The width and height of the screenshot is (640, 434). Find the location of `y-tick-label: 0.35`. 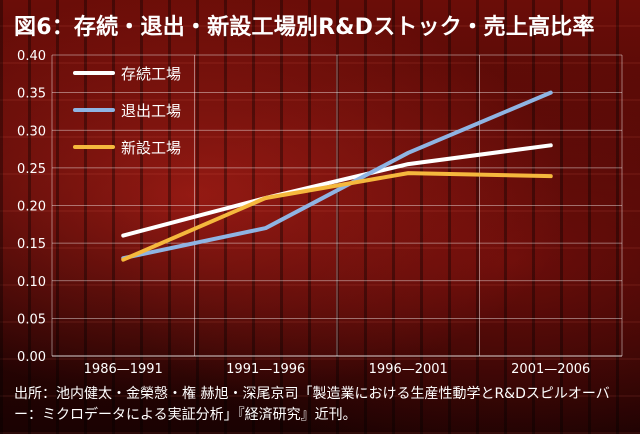

y-tick-label: 0.35 is located at coordinates (31, 94).